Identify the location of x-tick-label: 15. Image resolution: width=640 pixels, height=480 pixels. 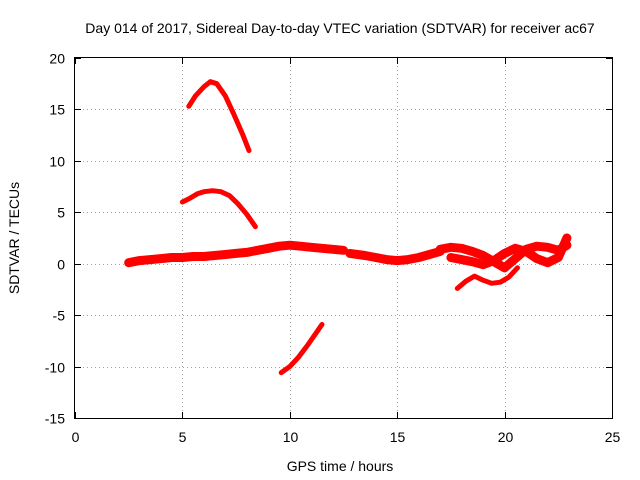
(398, 437).